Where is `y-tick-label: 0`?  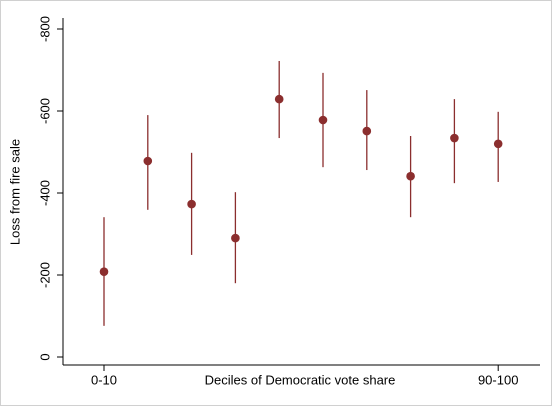
y-tick-label: 0 is located at coordinates (44, 356).